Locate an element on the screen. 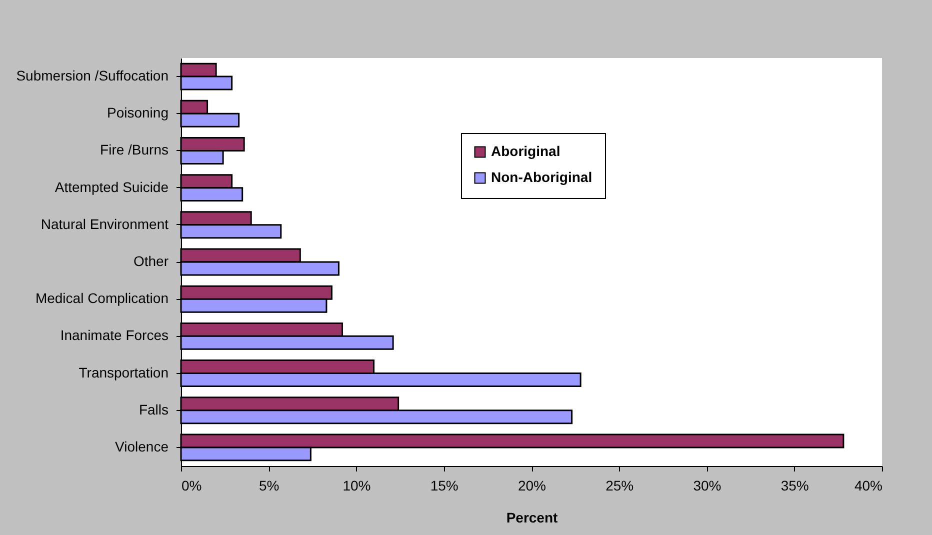  x-tick-label: 30% is located at coordinates (707, 486).